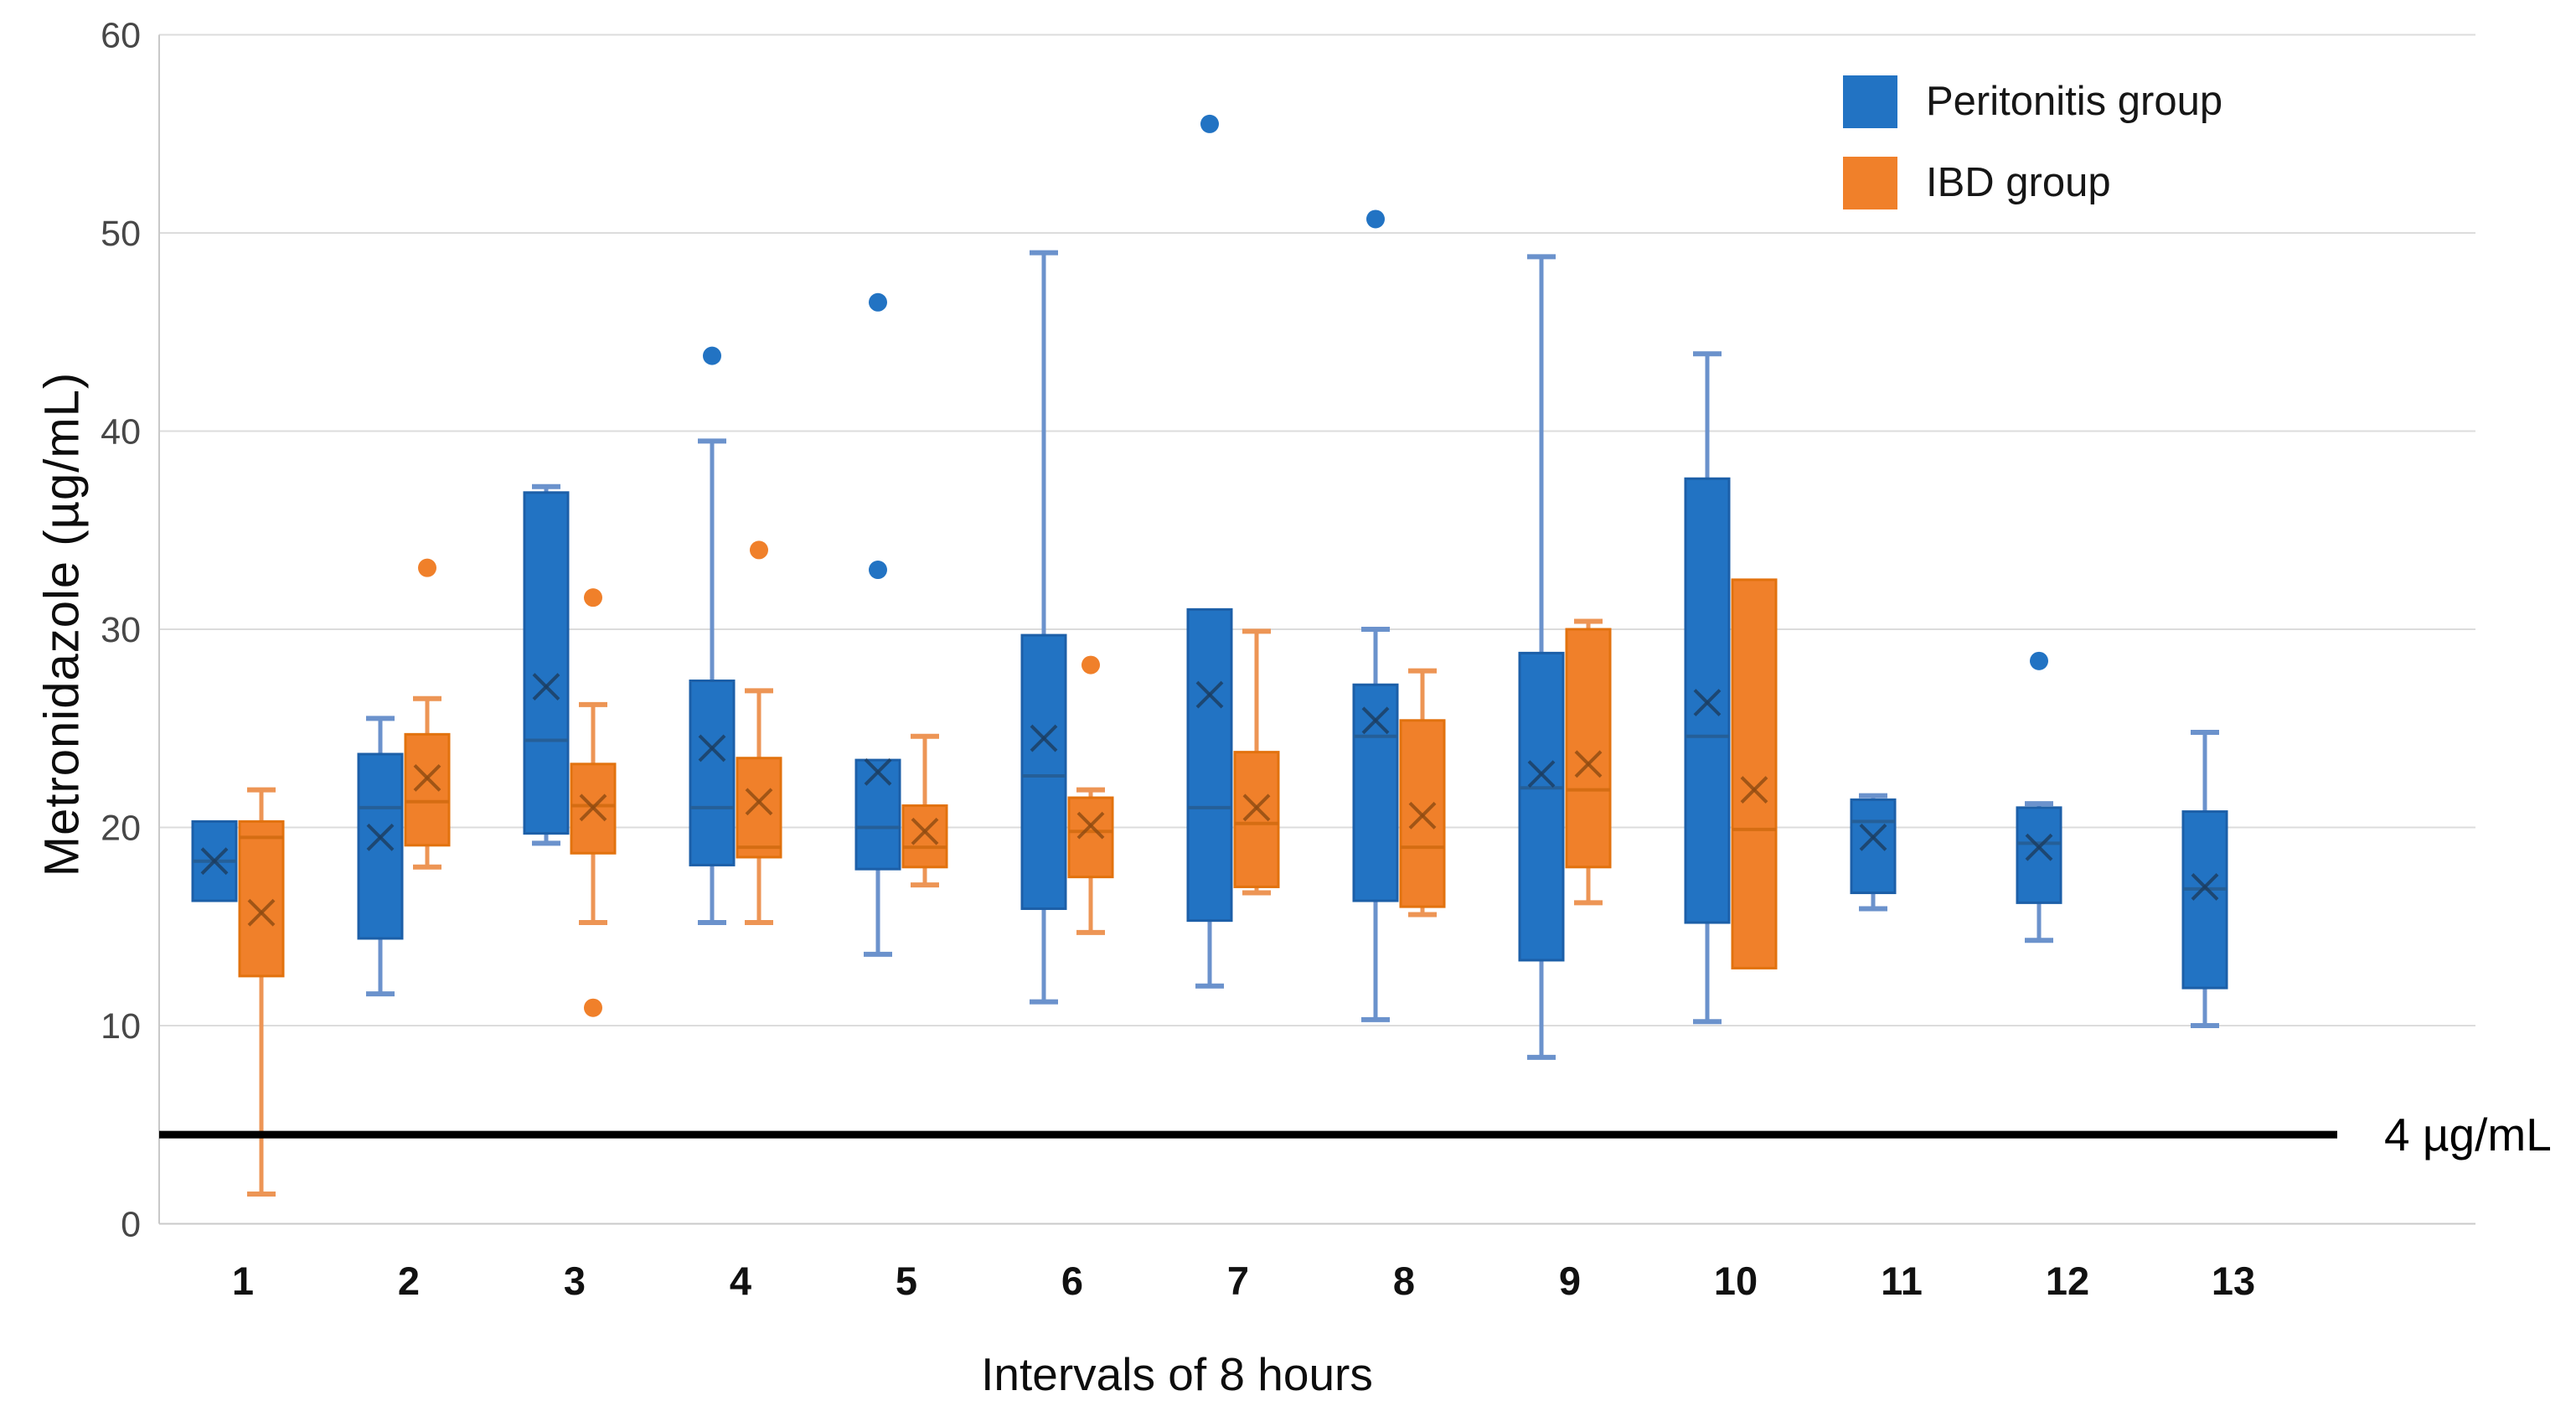 This screenshot has width=2576, height=1401. What do you see at coordinates (1209, 765) in the screenshot?
I see `box-series0-cat7` at bounding box center [1209, 765].